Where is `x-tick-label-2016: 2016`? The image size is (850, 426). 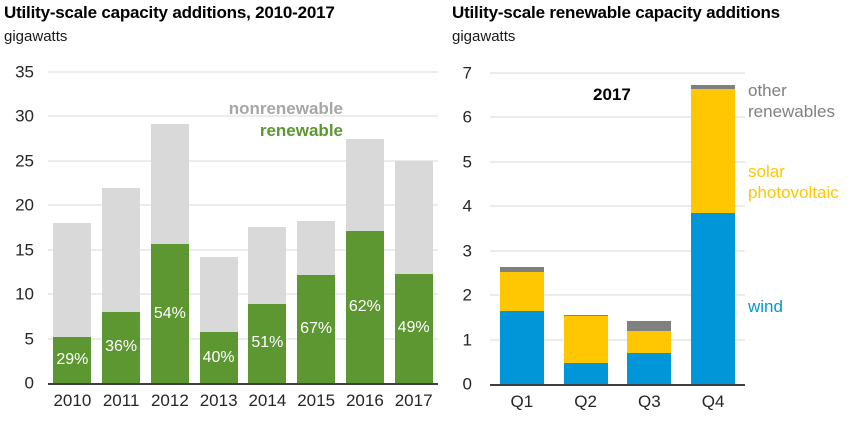
x-tick-label-2016: 2016 is located at coordinates (364, 400).